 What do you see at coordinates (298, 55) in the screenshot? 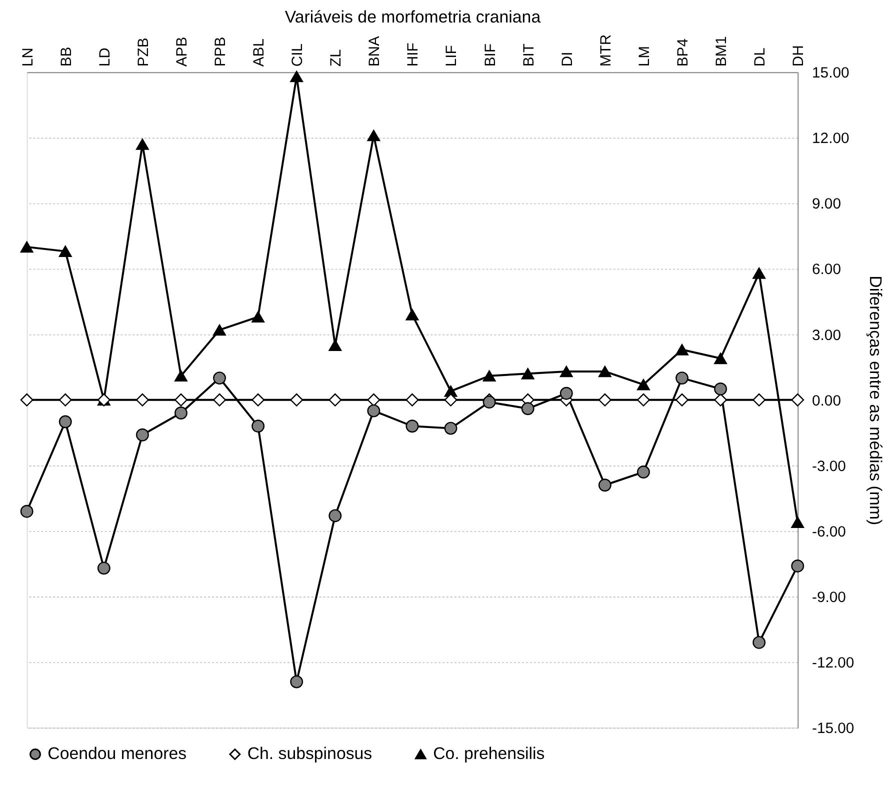
I see `x-tick-label: CIL` at bounding box center [298, 55].